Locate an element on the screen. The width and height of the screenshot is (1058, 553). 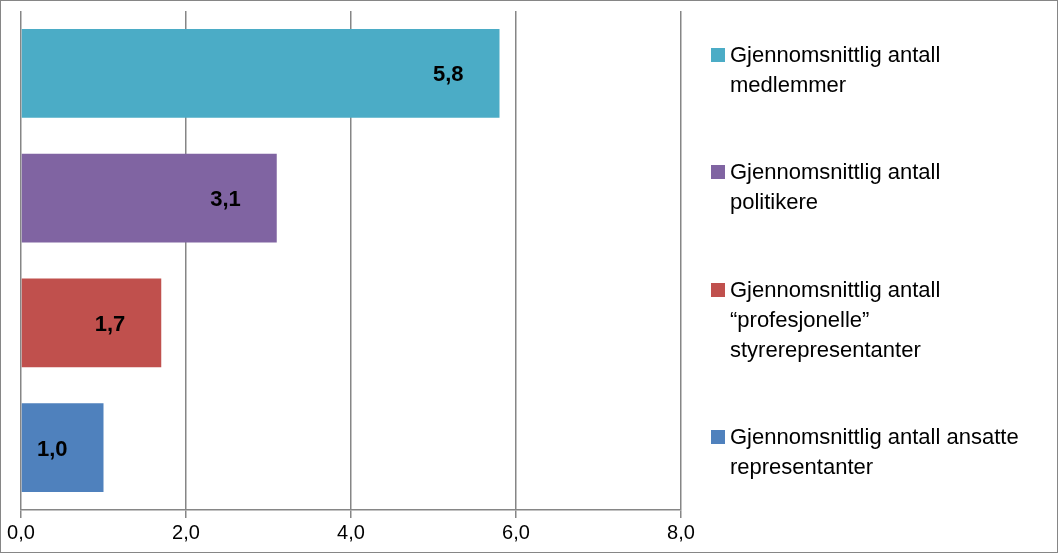
data-label: 5,8 is located at coordinates (448, 74).